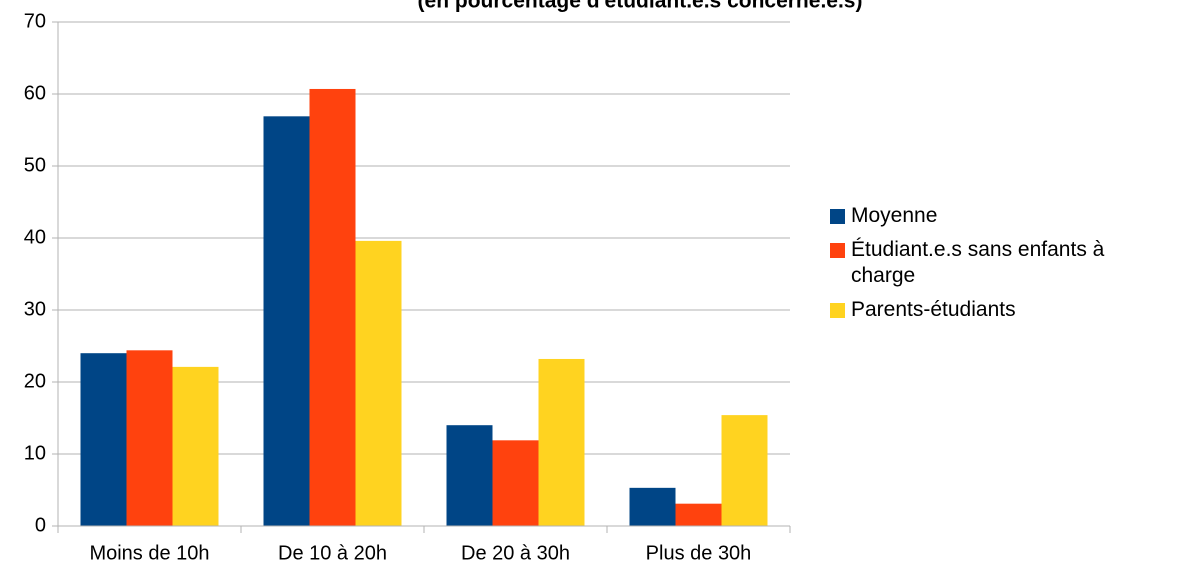 The height and width of the screenshot is (569, 1181). I want to click on y-tick-label: 50, so click(35, 165).